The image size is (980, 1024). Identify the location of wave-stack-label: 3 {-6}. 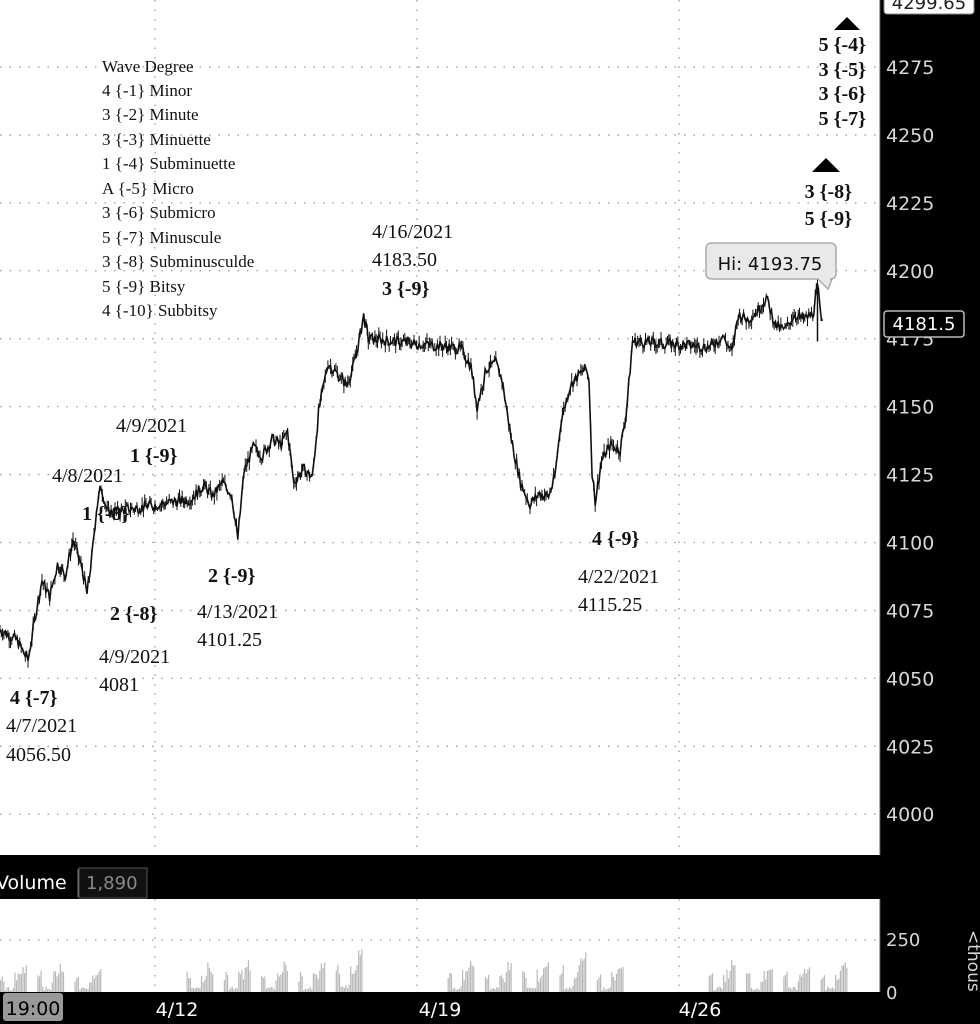
(843, 94).